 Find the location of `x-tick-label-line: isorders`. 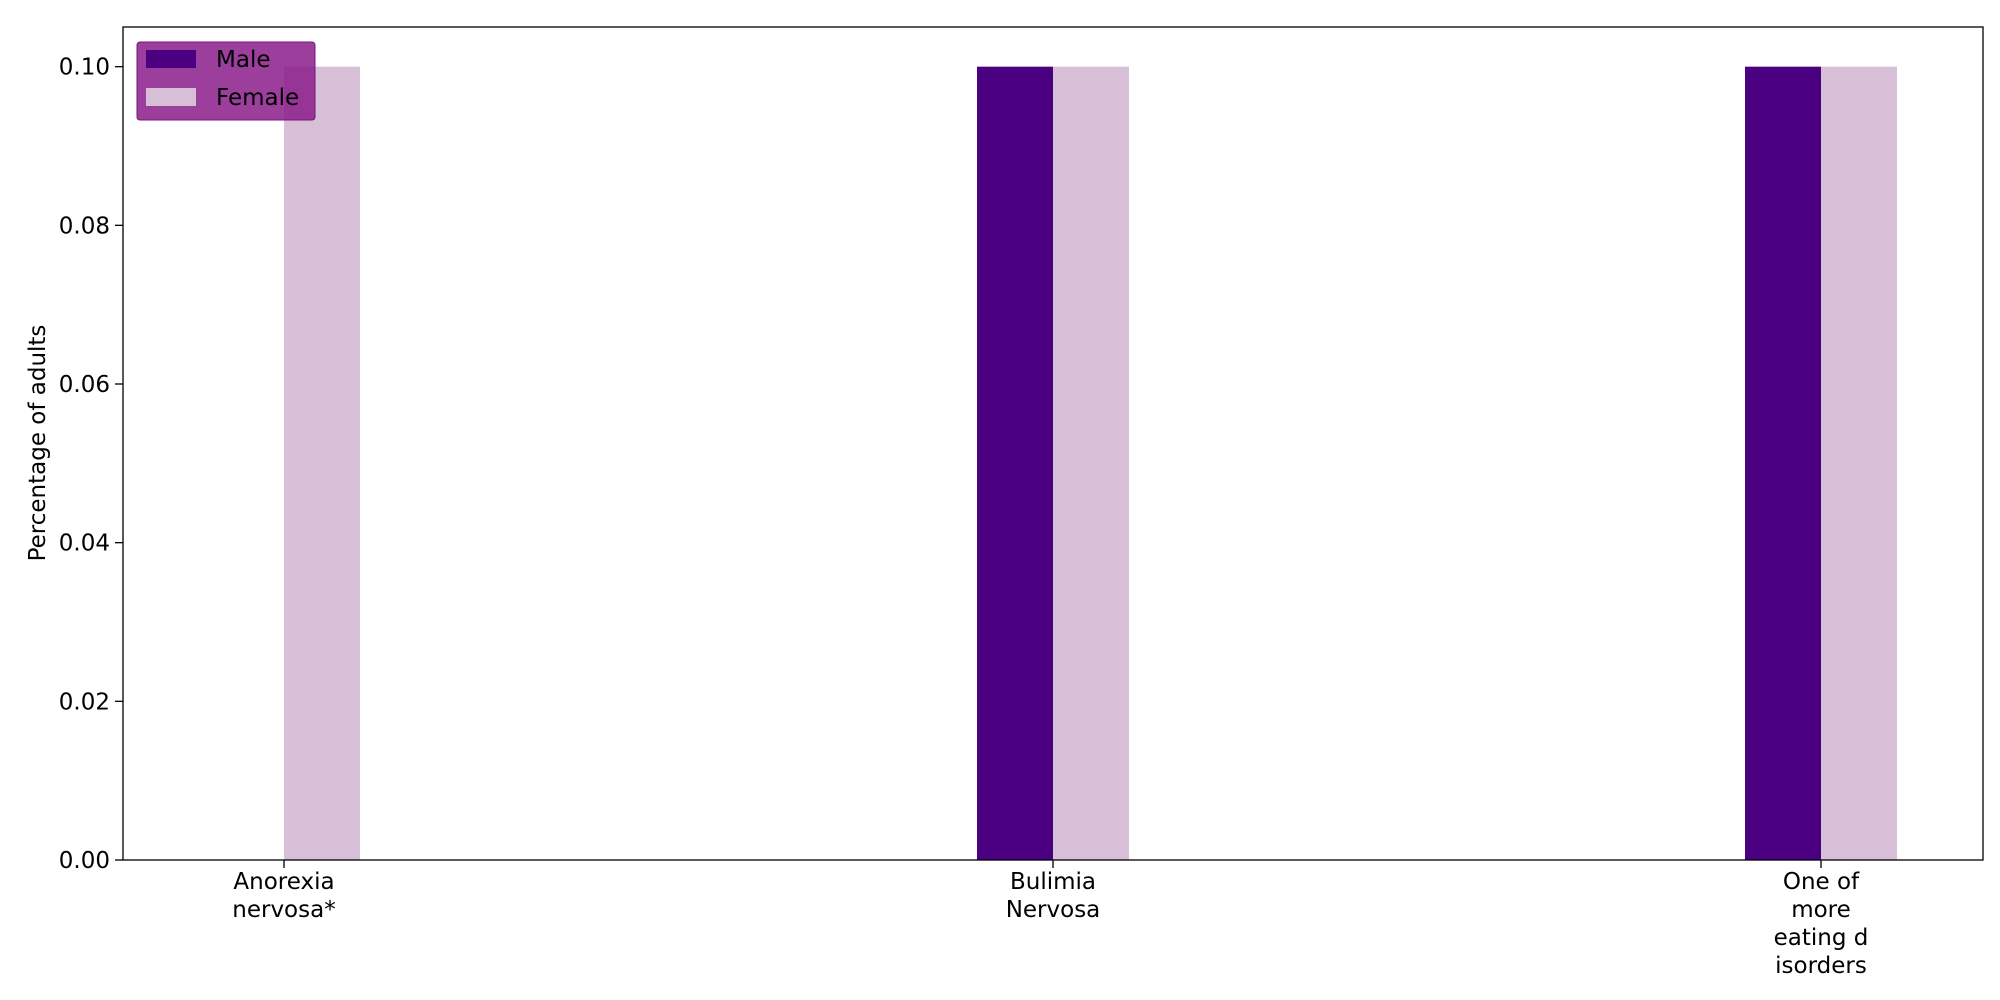

x-tick-label-line: isorders is located at coordinates (1821, 966).